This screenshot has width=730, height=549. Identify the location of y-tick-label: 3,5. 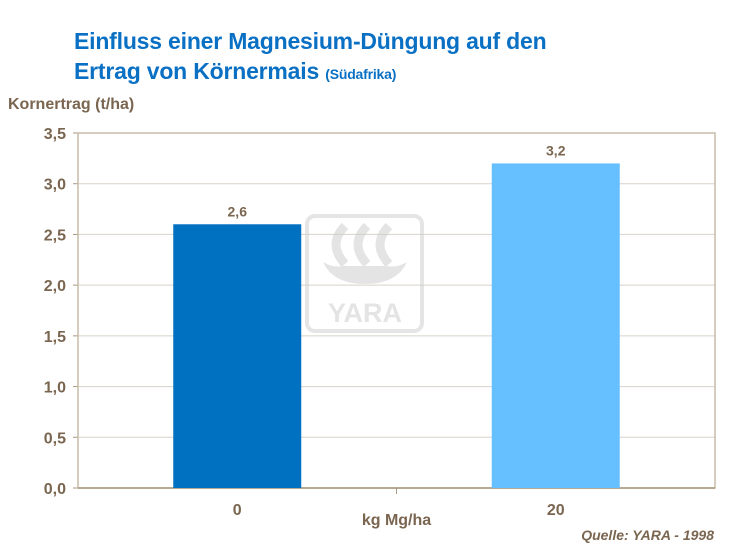
(55, 134).